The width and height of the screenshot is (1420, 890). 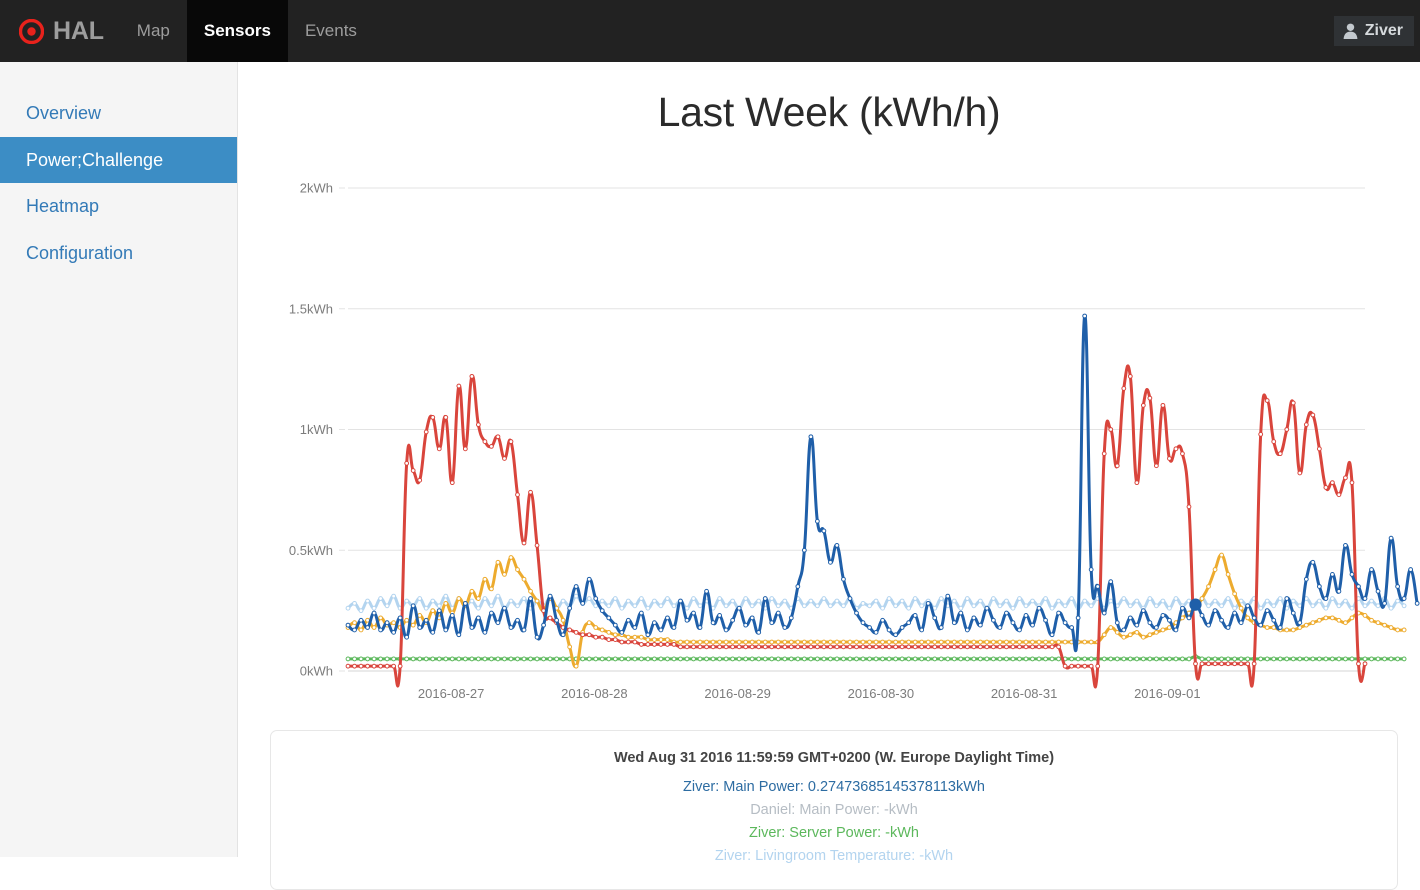 I want to click on svg-text: 2016-08-29, so click(x=737, y=693).